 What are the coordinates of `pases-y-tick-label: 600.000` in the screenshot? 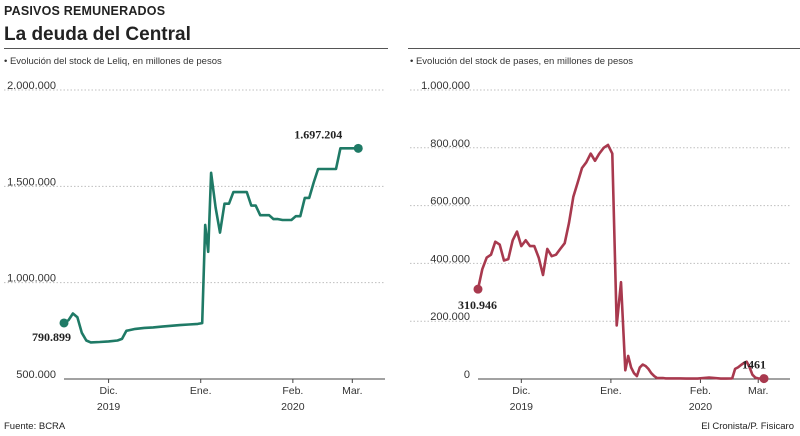 It's located at (450, 202).